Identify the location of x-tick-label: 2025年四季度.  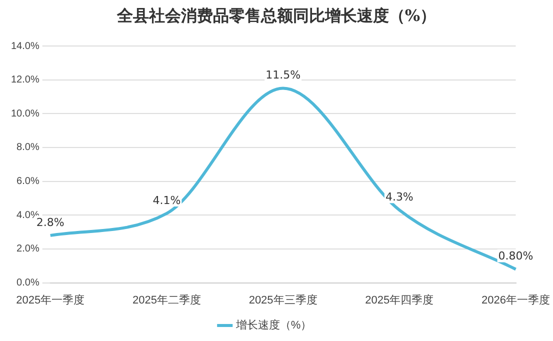
(399, 299).